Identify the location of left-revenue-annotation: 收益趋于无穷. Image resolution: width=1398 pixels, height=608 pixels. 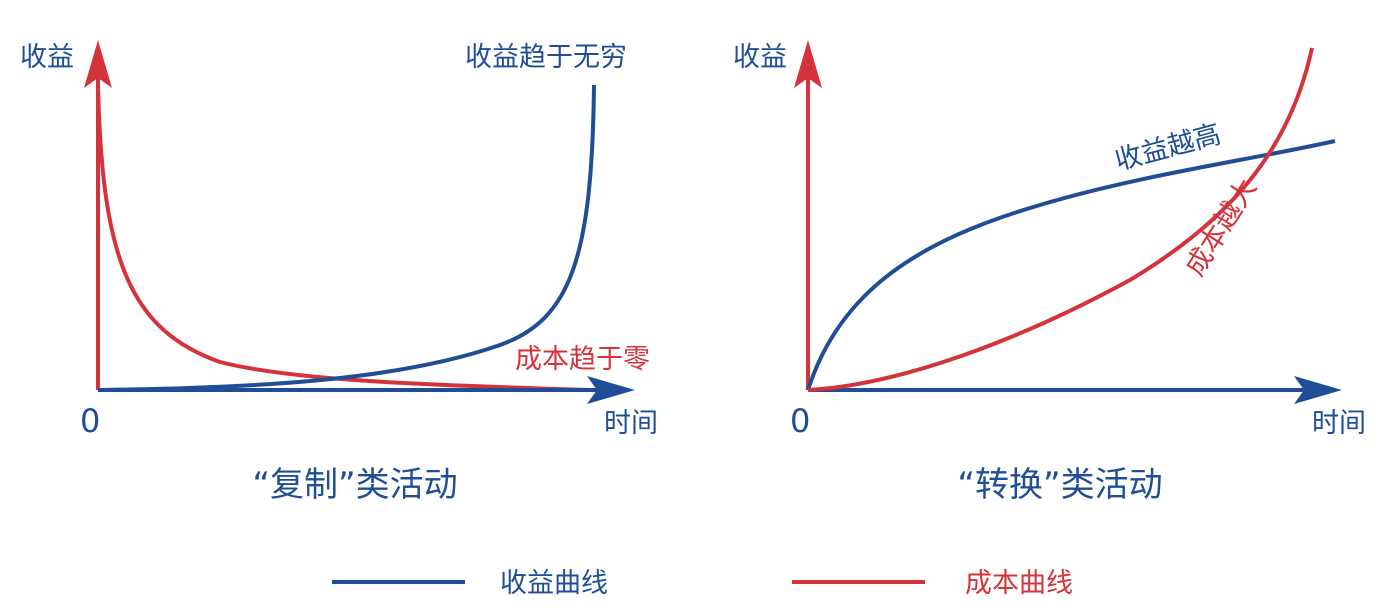
(546, 57).